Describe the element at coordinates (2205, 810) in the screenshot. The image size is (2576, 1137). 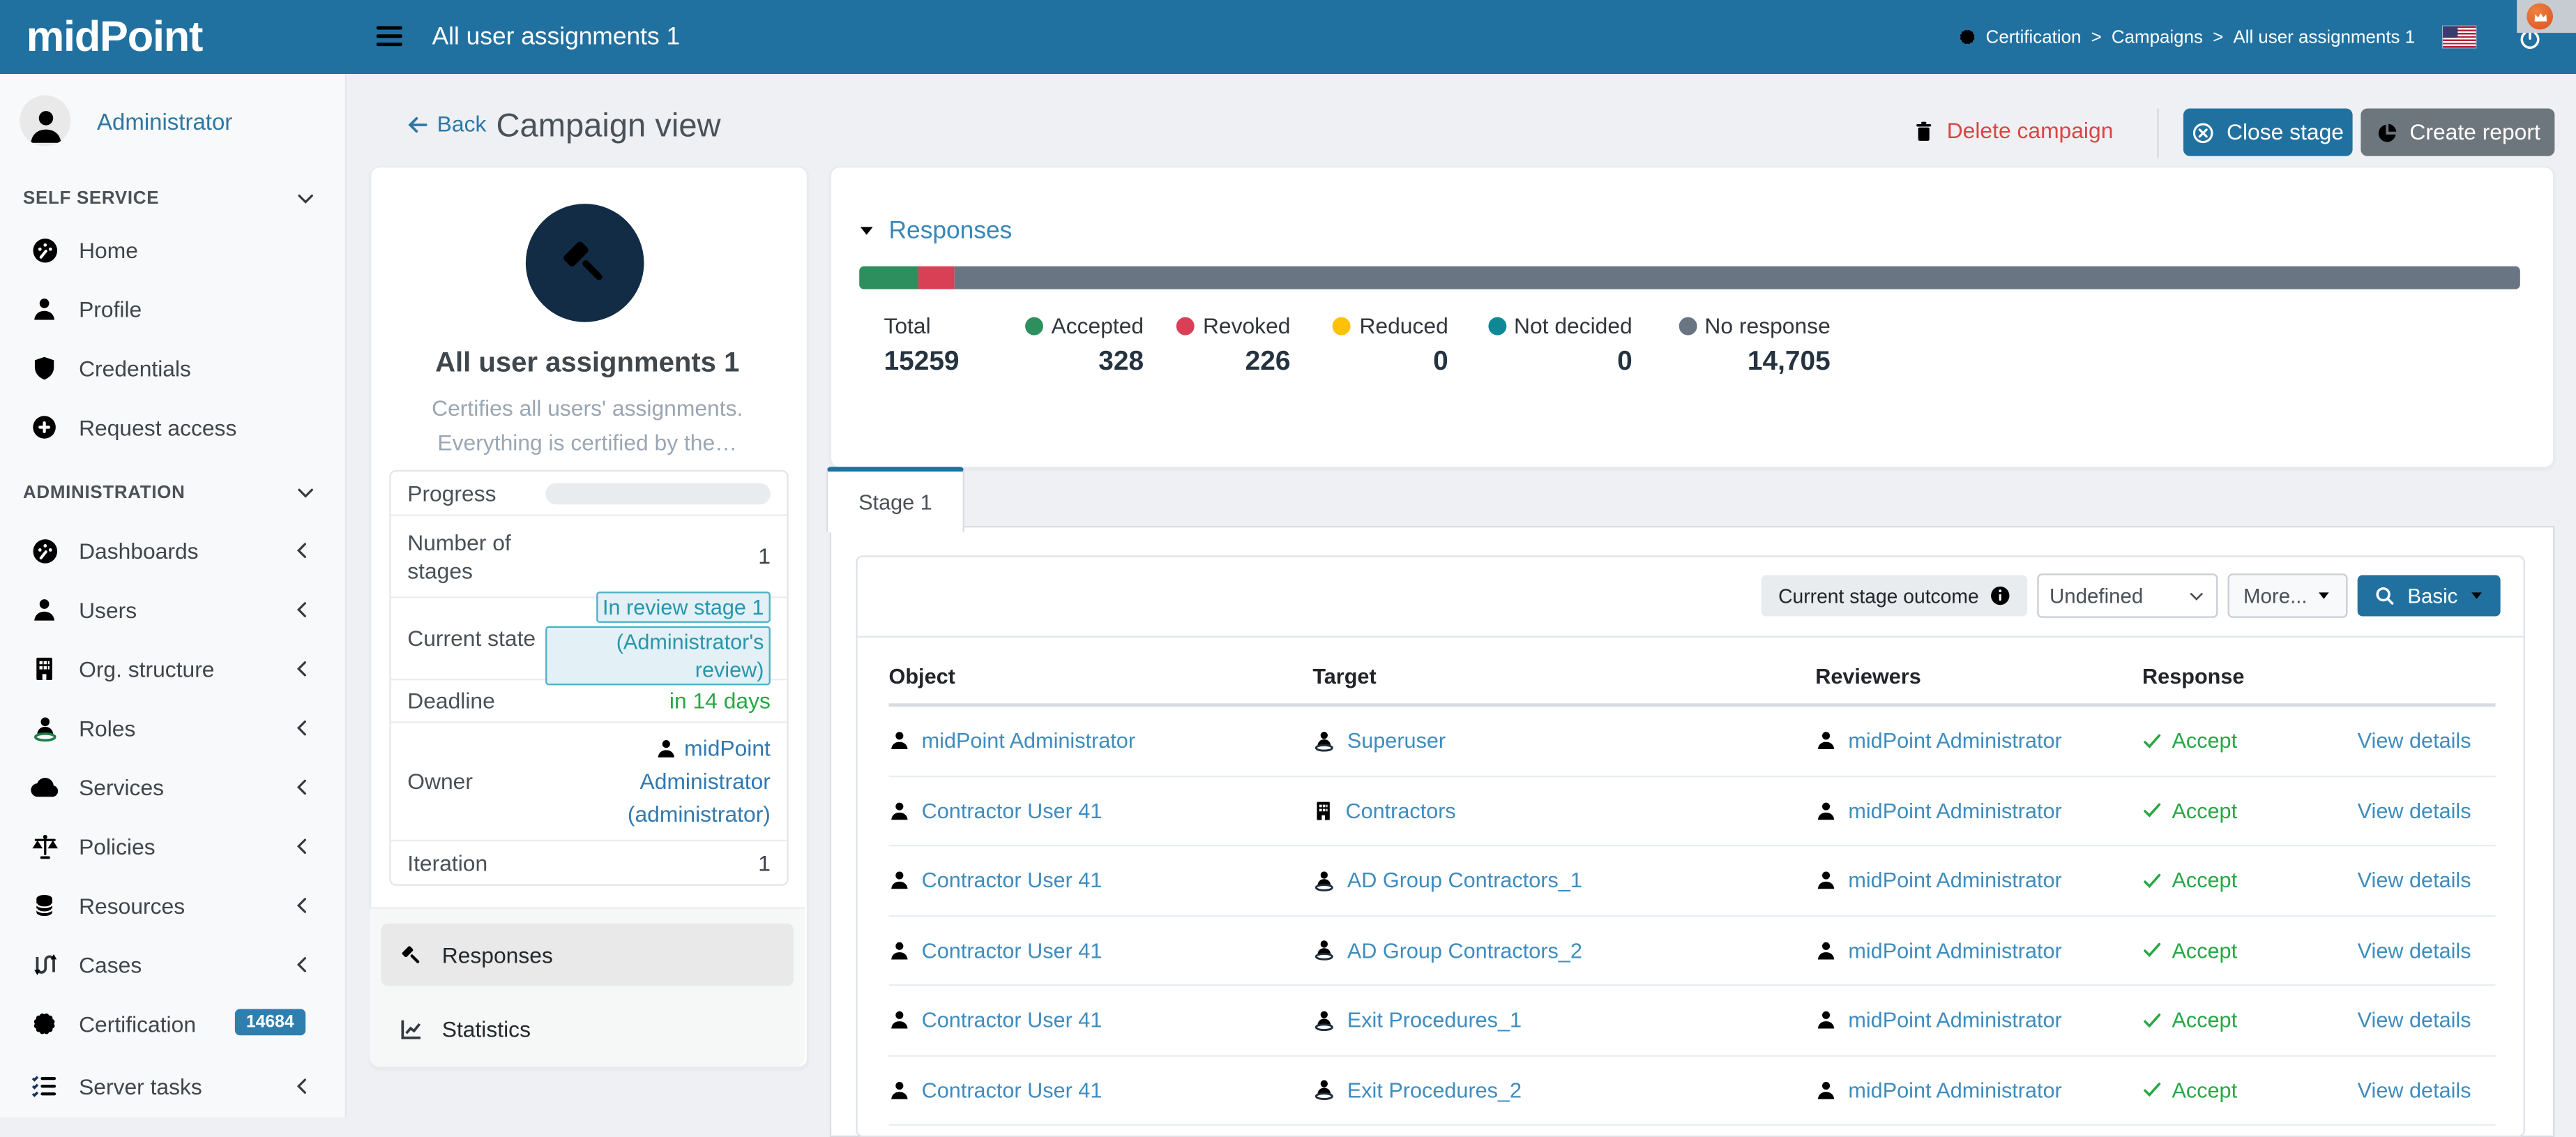
I see `response-value: Accept` at that location.